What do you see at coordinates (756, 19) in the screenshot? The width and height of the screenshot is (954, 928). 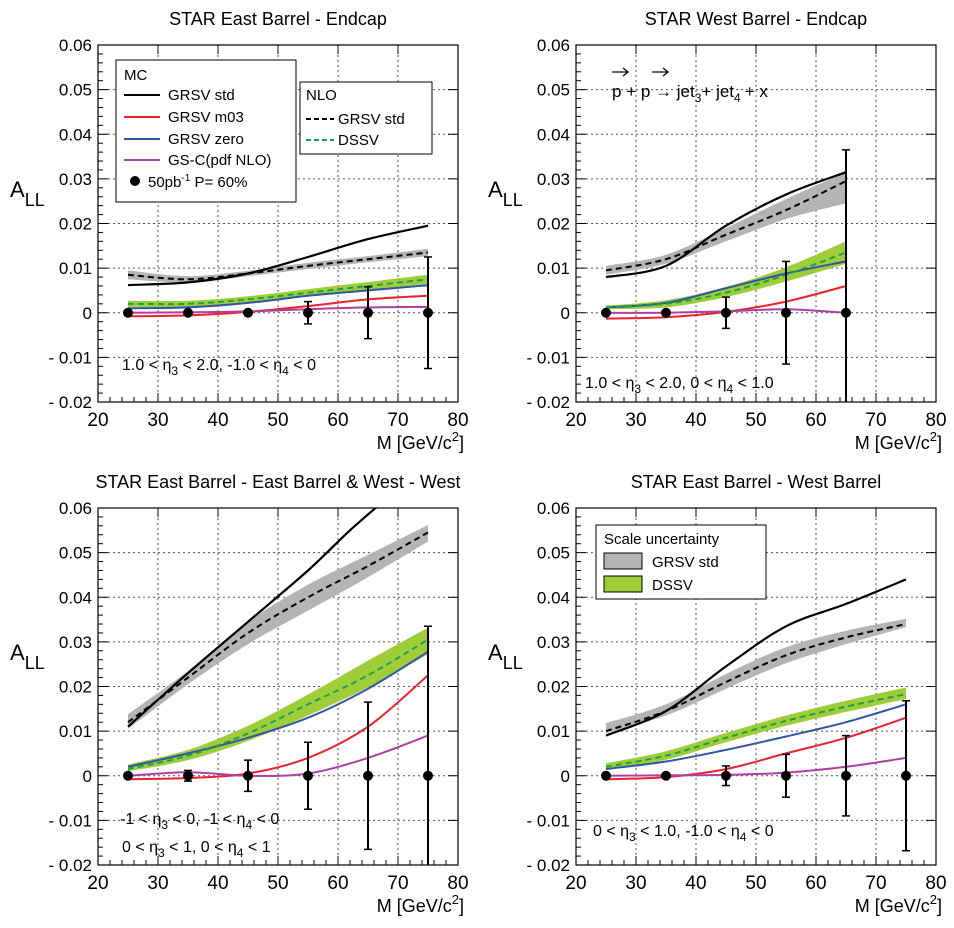 I see `chart-title: STAR West Barrel - Endcap` at bounding box center [756, 19].